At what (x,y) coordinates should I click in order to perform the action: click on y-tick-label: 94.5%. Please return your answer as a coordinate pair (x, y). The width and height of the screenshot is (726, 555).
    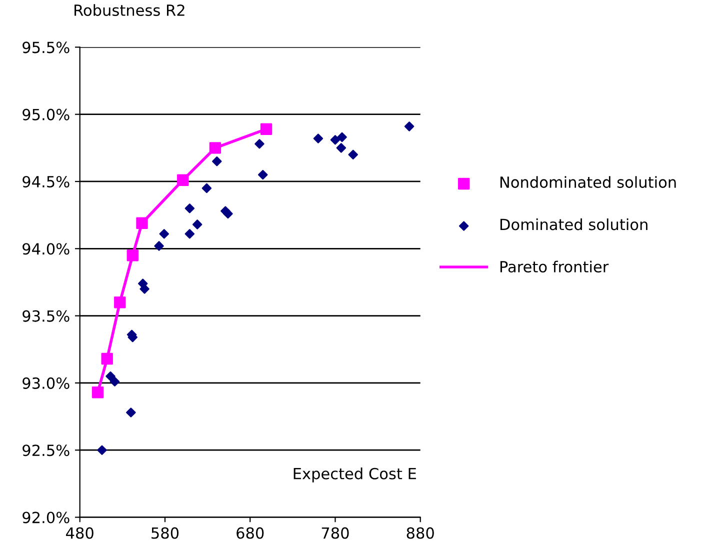
    Looking at the image, I should click on (46, 182).